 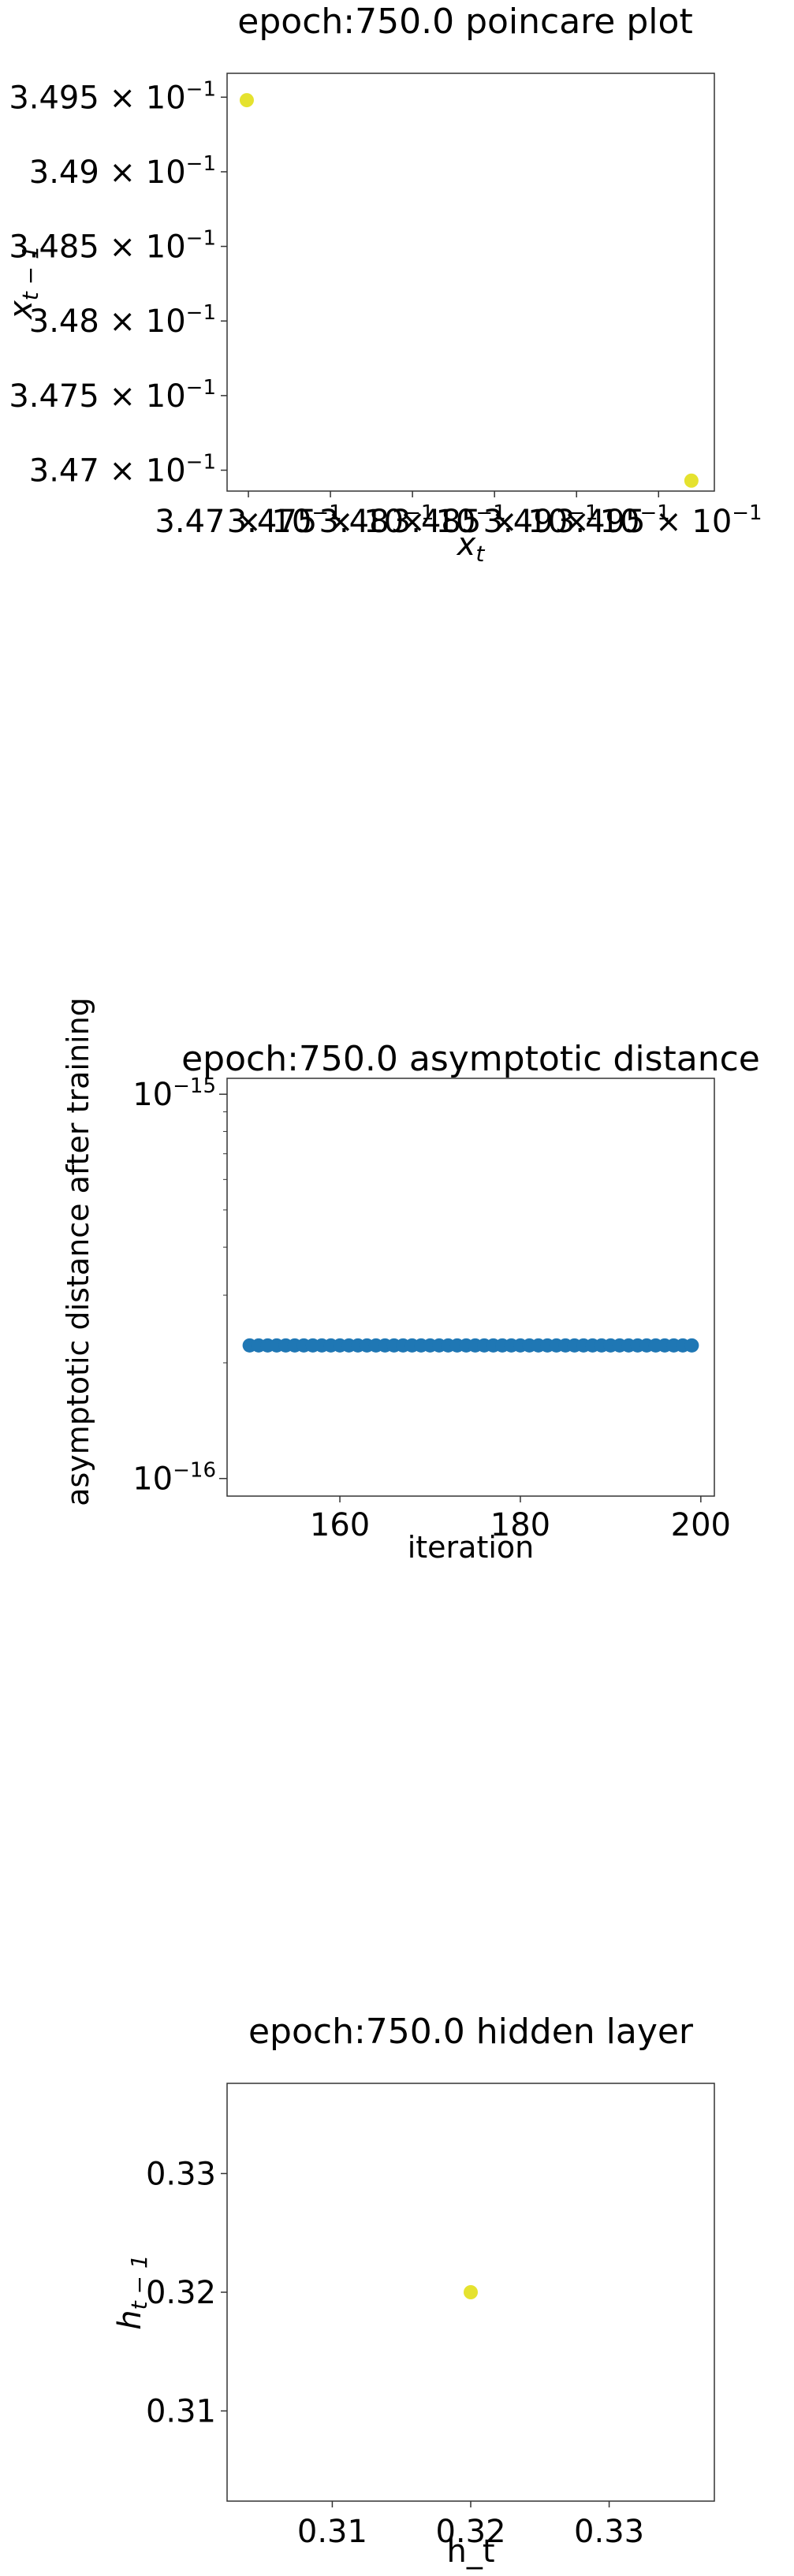 What do you see at coordinates (471, 1059) in the screenshot?
I see `asymptotic-title: epoch:750.0 asymptotic distance` at bounding box center [471, 1059].